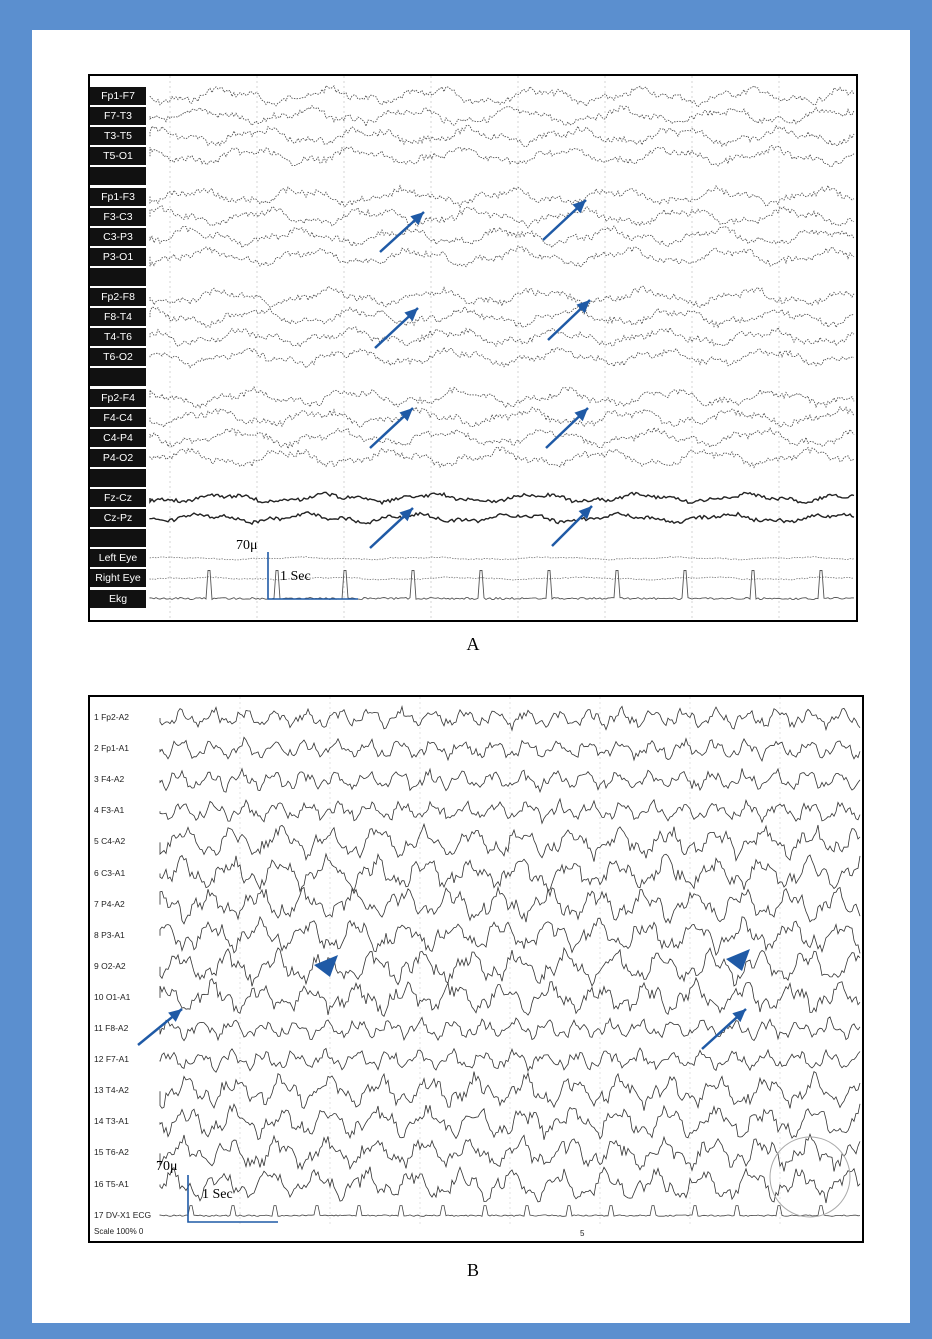 Image resolution: width=932 pixels, height=1339 pixels. What do you see at coordinates (109, 779) in the screenshot?
I see `panel-b-channel-label: 3 F4-A2` at bounding box center [109, 779].